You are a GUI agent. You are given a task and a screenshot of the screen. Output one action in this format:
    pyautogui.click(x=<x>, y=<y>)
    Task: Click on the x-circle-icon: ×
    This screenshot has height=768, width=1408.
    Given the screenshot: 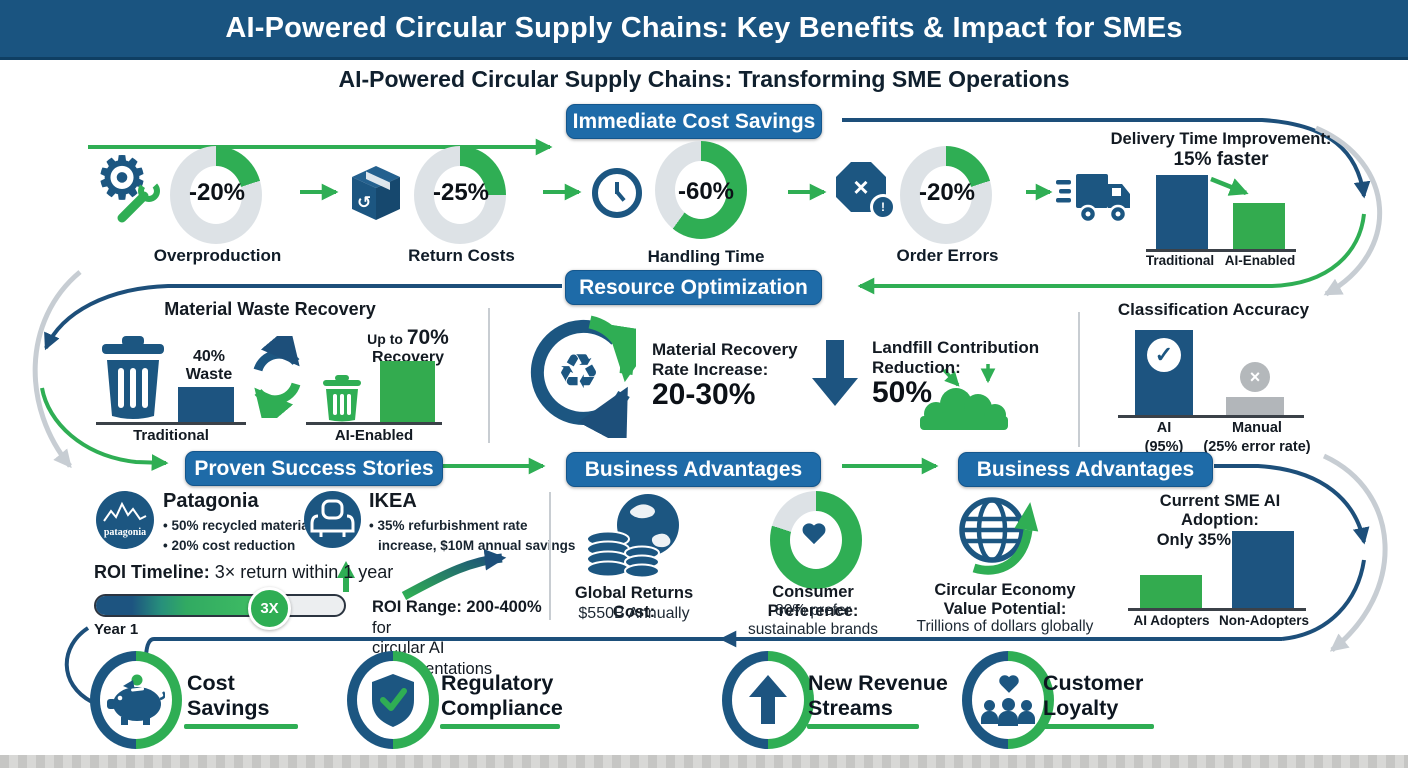 What is the action you would take?
    pyautogui.click(x=1255, y=377)
    